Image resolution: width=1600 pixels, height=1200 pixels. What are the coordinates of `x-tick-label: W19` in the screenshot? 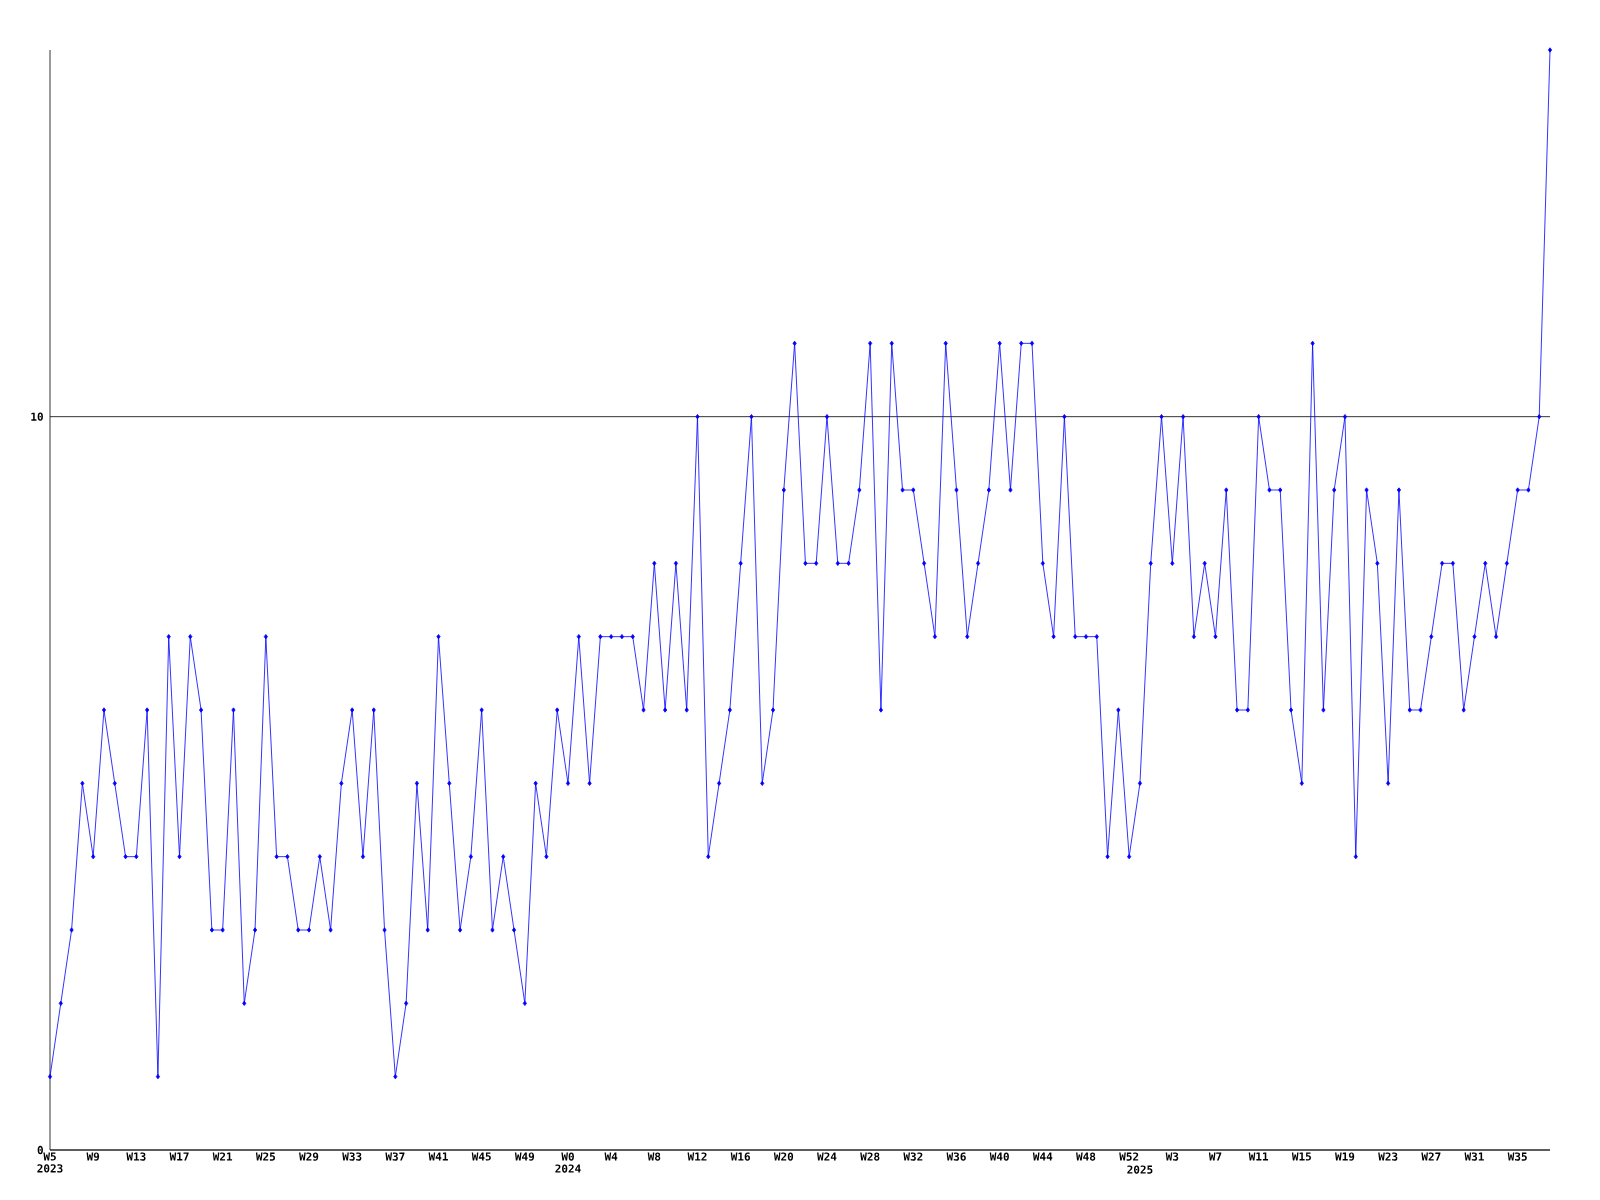 It's located at (1345, 1156).